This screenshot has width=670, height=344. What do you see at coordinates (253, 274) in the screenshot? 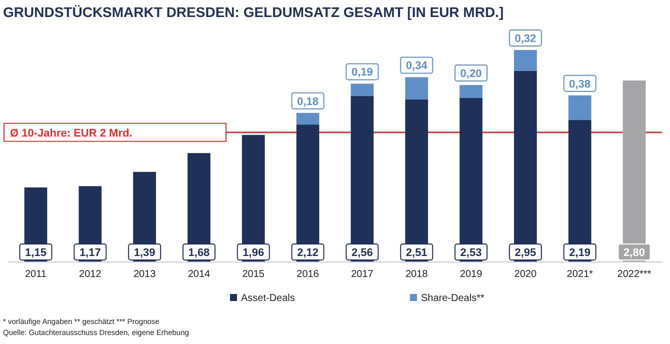
I see `x-tick-label: 2015` at bounding box center [253, 274].